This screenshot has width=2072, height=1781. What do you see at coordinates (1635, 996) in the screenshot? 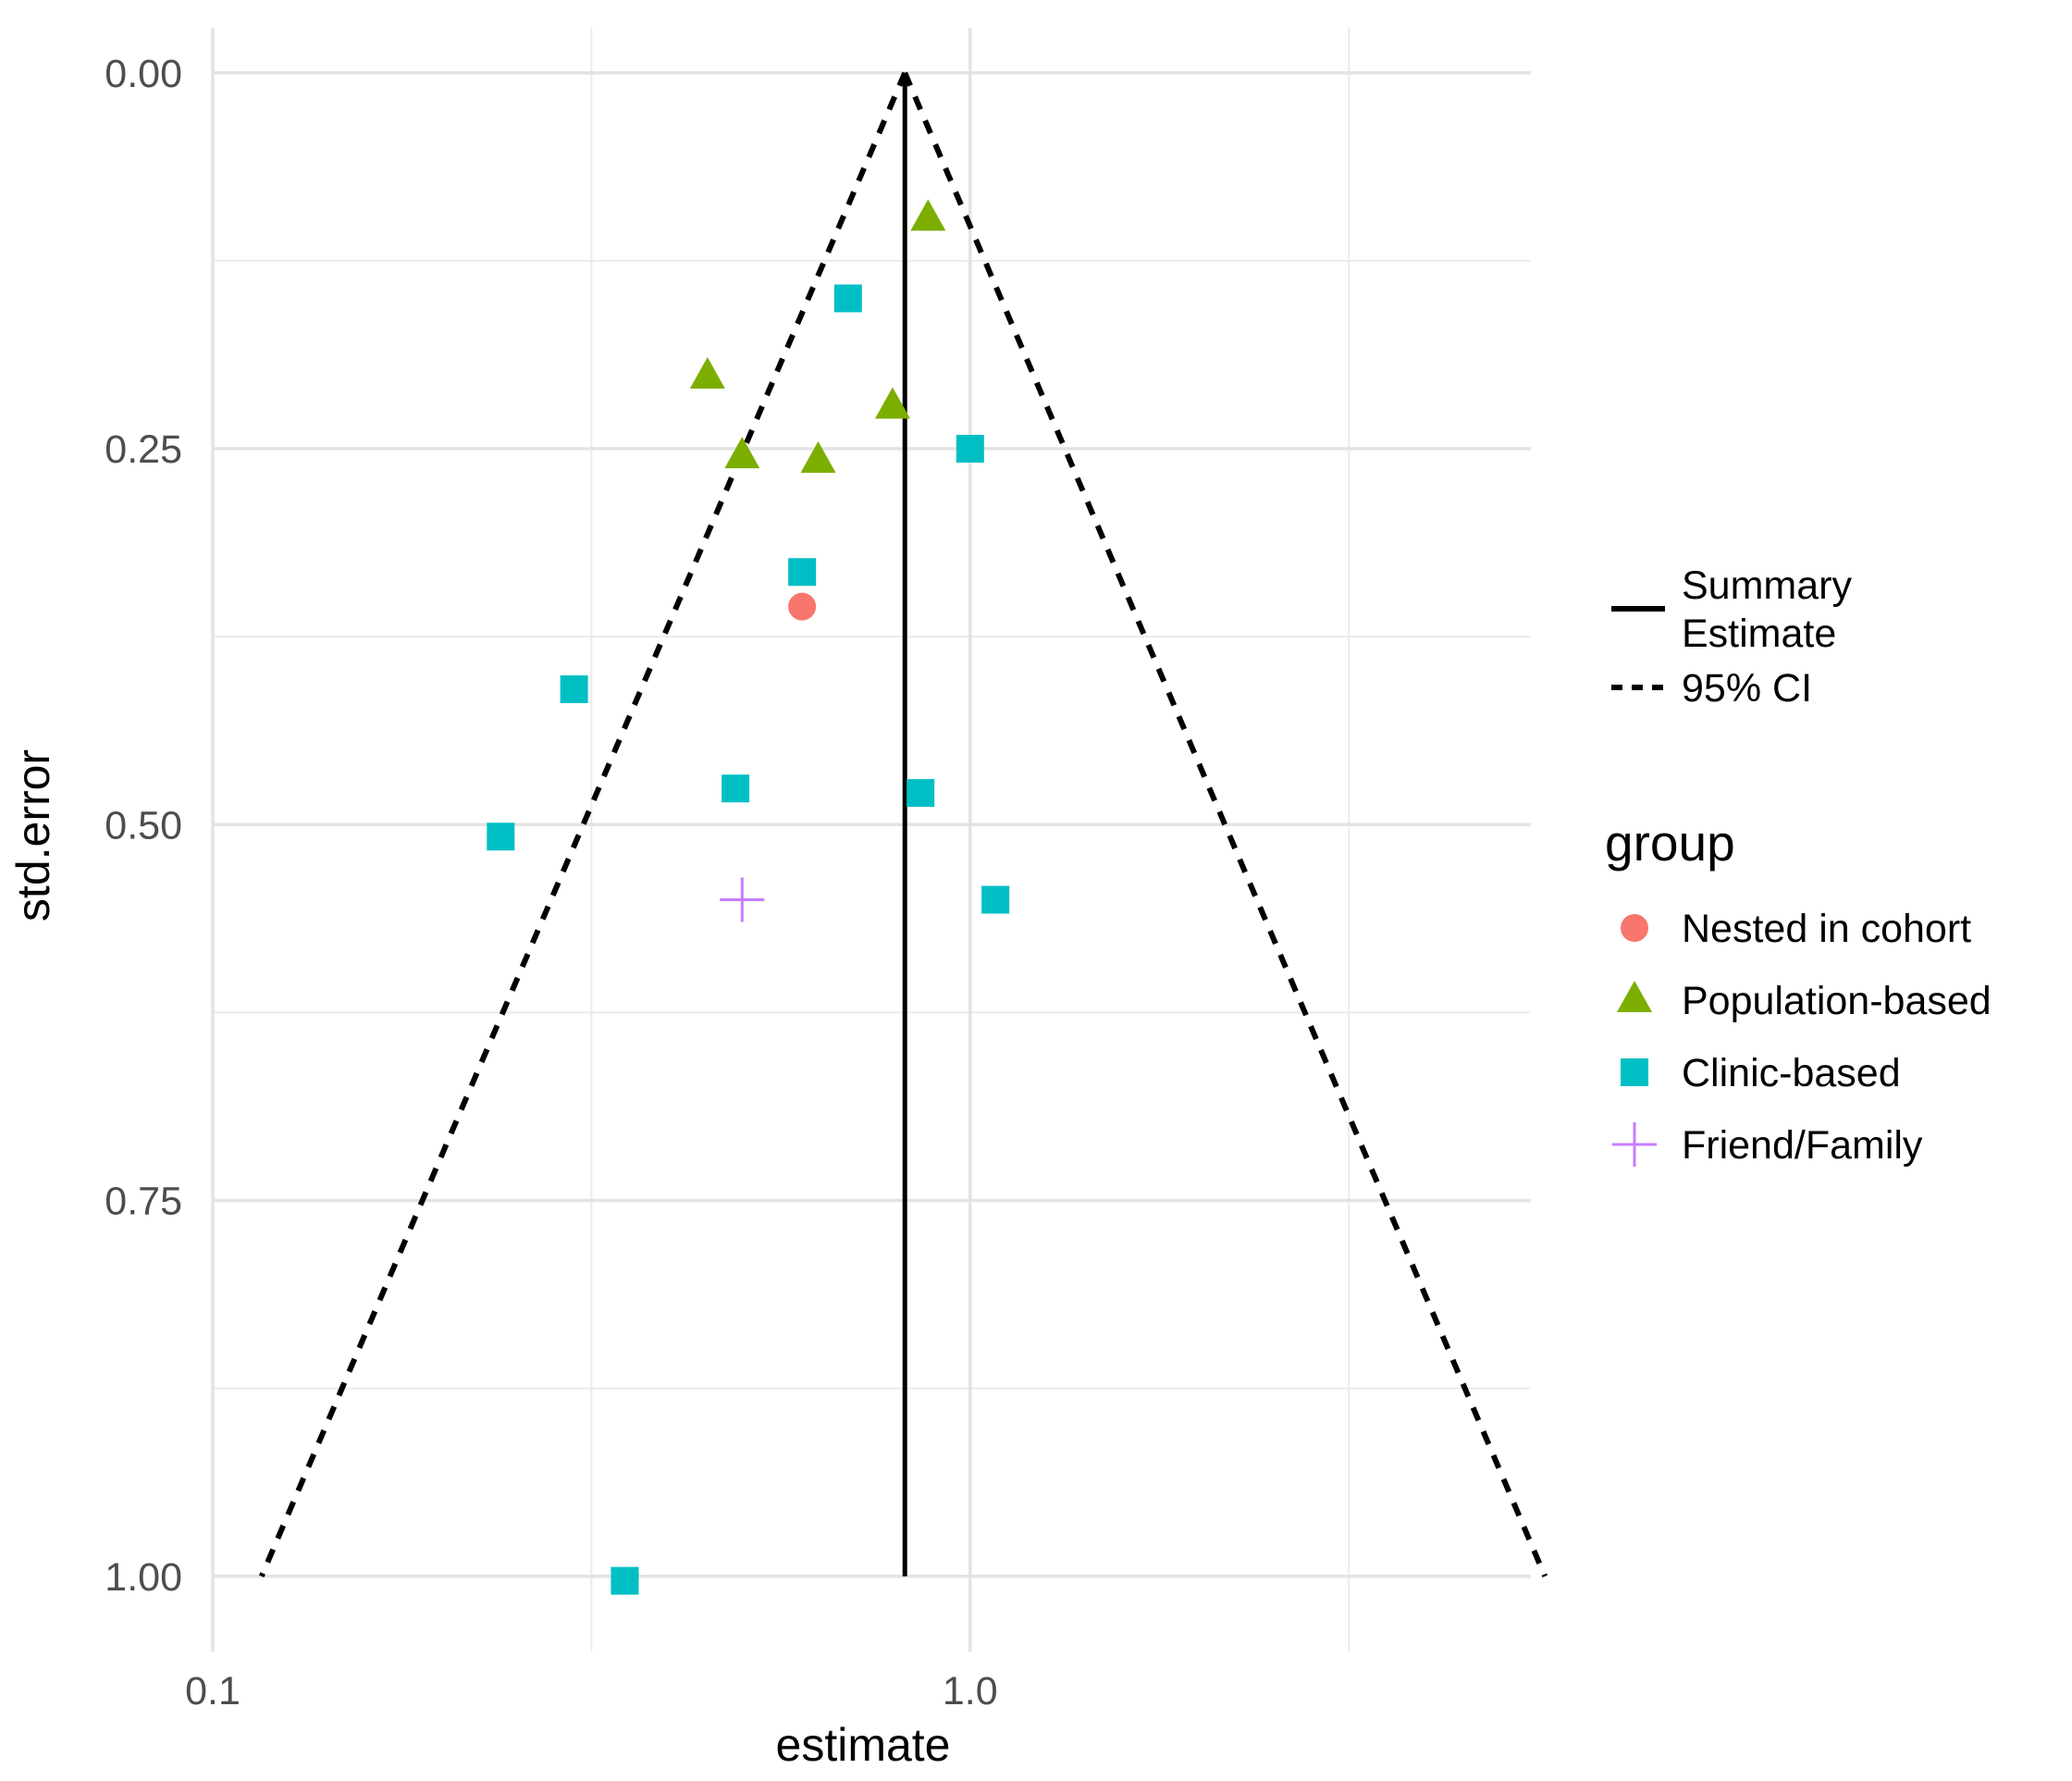
I see `legend-key-population-based` at bounding box center [1635, 996].